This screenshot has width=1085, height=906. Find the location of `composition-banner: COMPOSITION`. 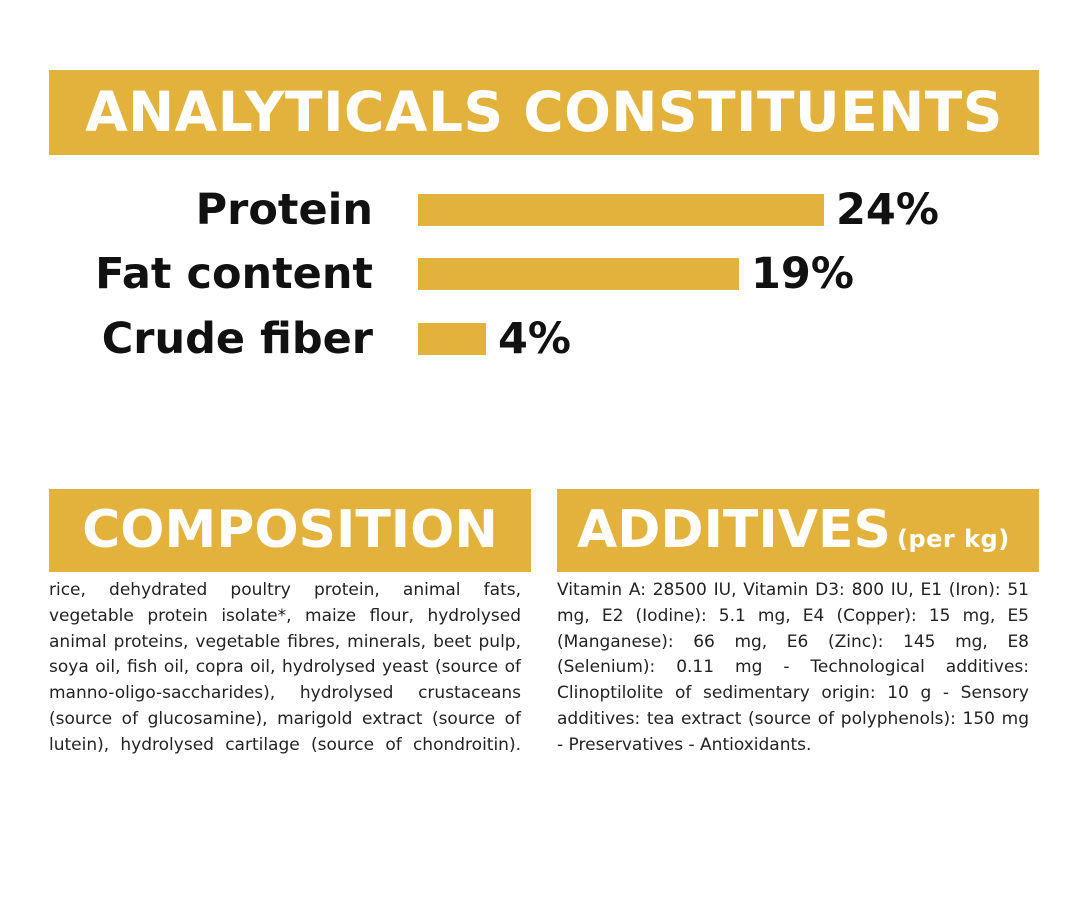

composition-banner: COMPOSITION is located at coordinates (290, 530).